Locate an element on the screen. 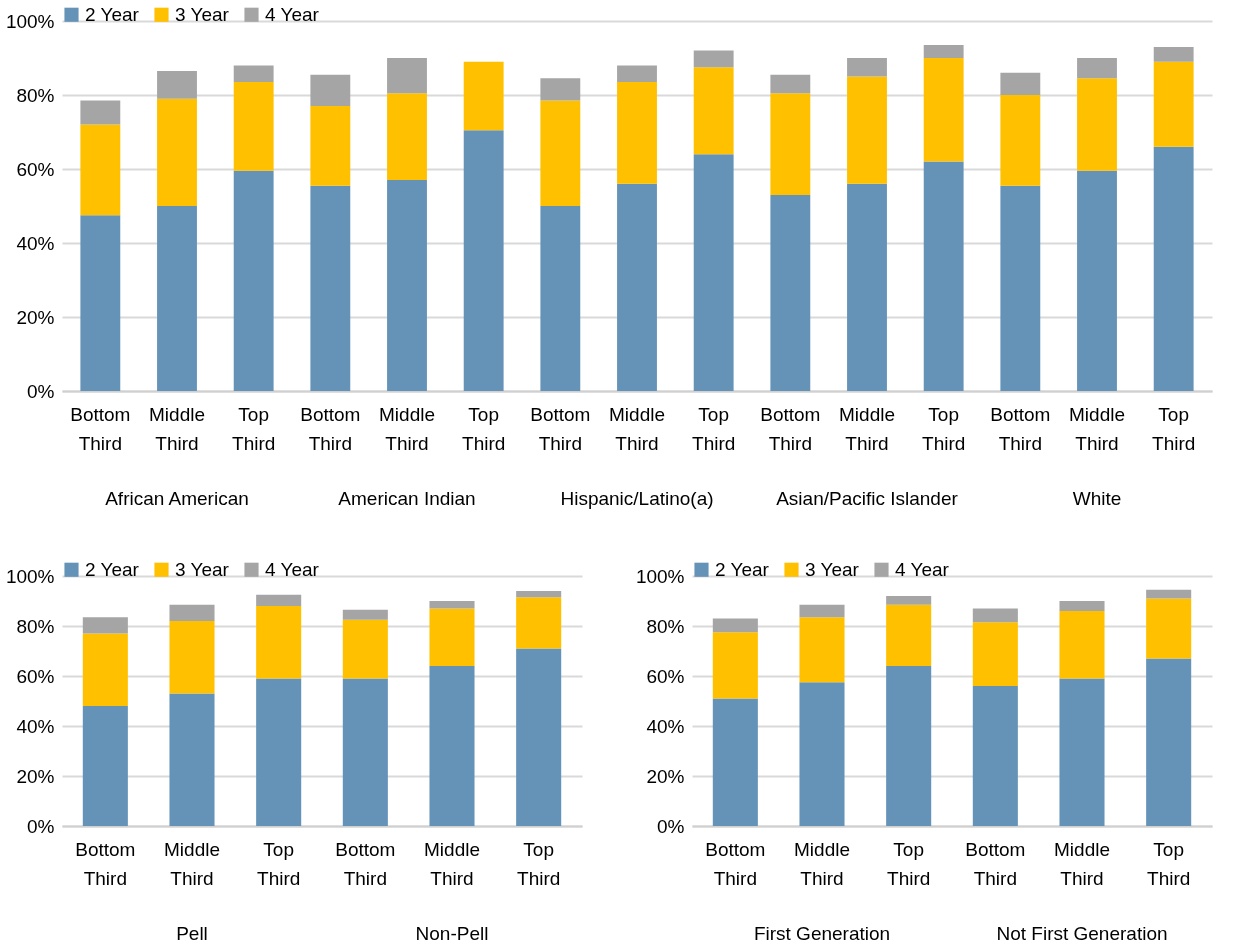 The height and width of the screenshot is (948, 1253). text: First Generation is located at coordinates (822, 933).